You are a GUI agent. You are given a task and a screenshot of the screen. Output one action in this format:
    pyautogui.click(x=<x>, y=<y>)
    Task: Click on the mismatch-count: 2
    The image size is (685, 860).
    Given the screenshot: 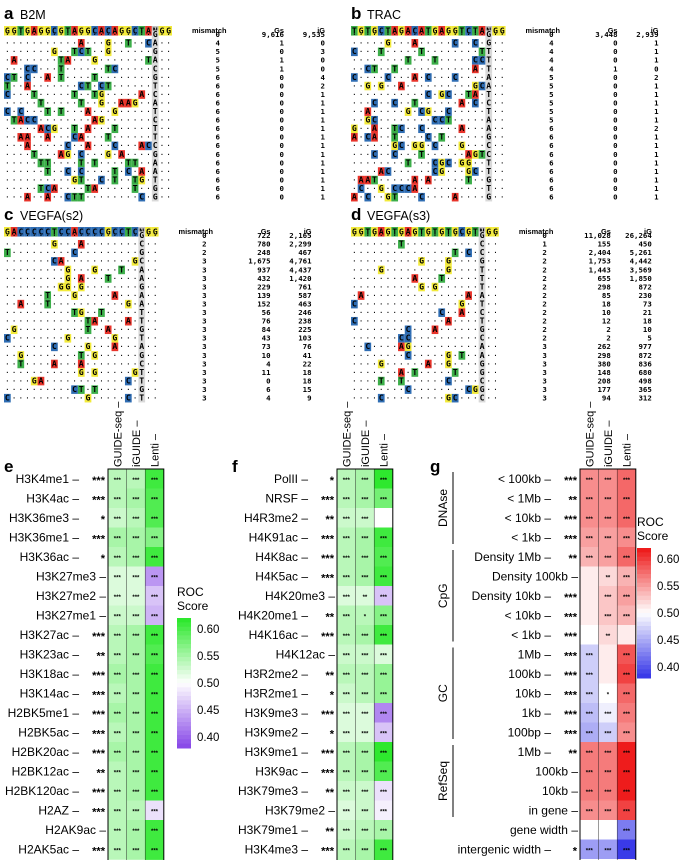 What is the action you would take?
    pyautogui.click(x=204, y=252)
    